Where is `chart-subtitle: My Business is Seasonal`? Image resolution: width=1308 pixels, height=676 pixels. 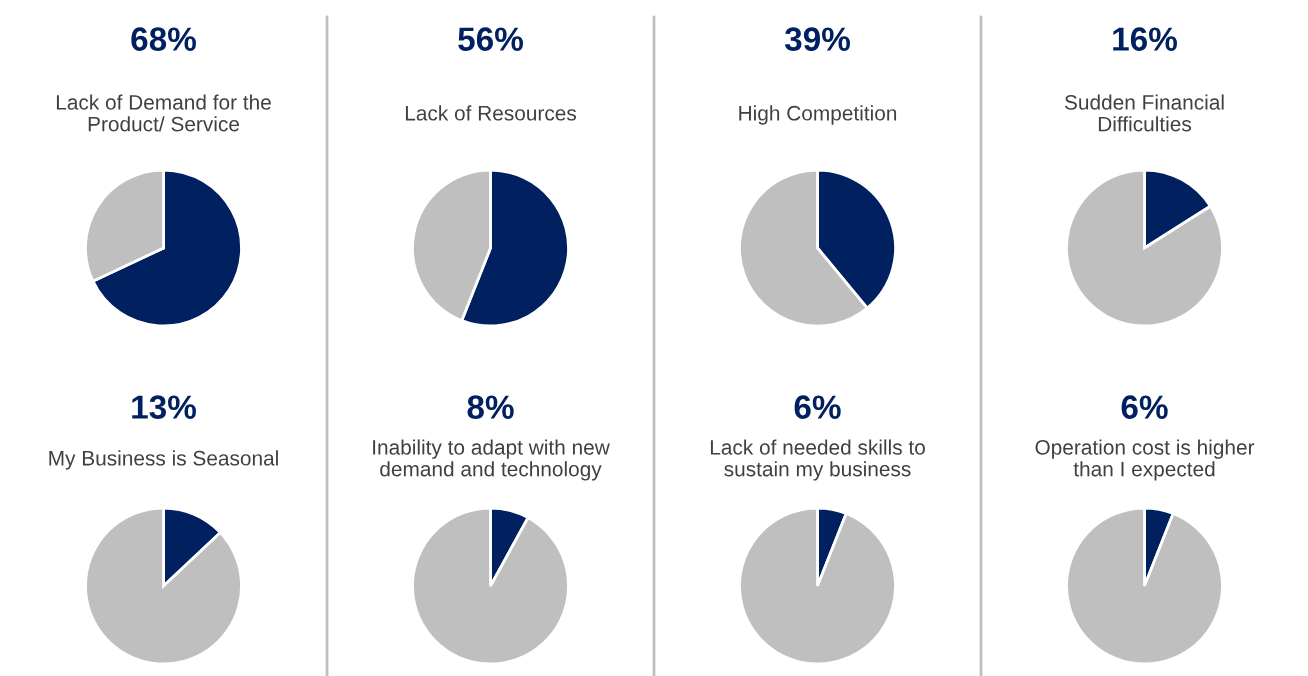 chart-subtitle: My Business is Seasonal is located at coordinates (163, 460).